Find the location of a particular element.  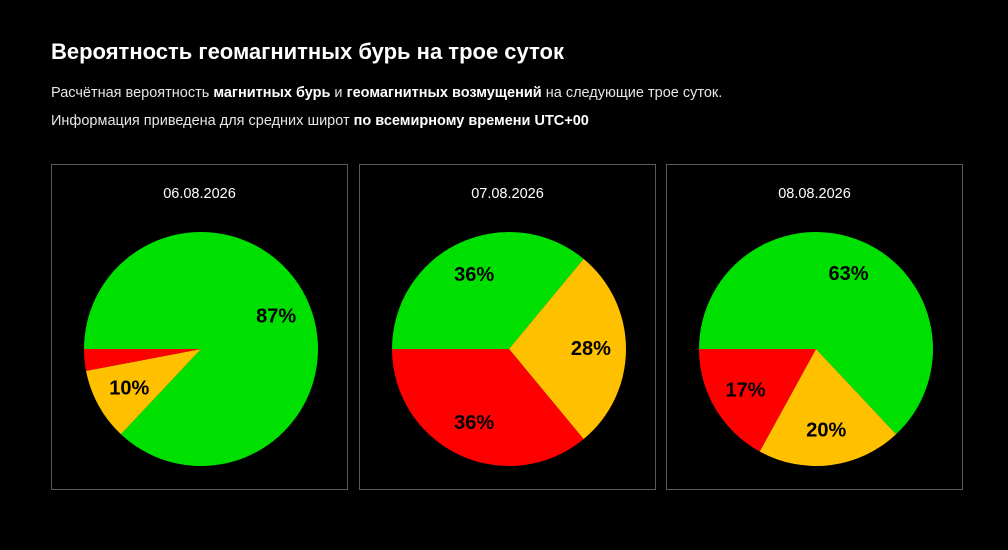

pie-chart: 87% 10% is located at coordinates (201, 348).